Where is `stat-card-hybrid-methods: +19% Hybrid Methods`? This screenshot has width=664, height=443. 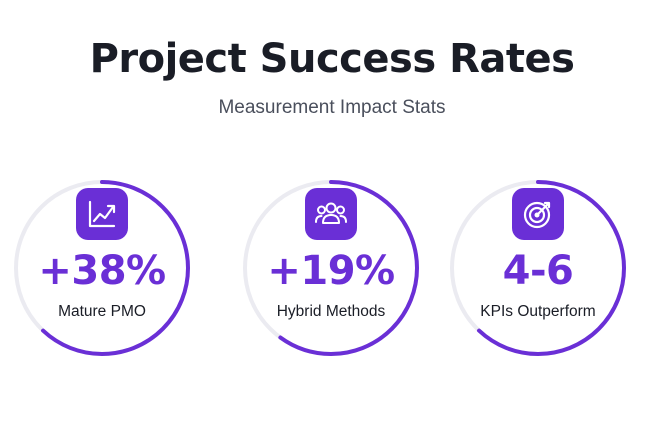 stat-card-hybrid-methods: +19% Hybrid Methods is located at coordinates (331, 268).